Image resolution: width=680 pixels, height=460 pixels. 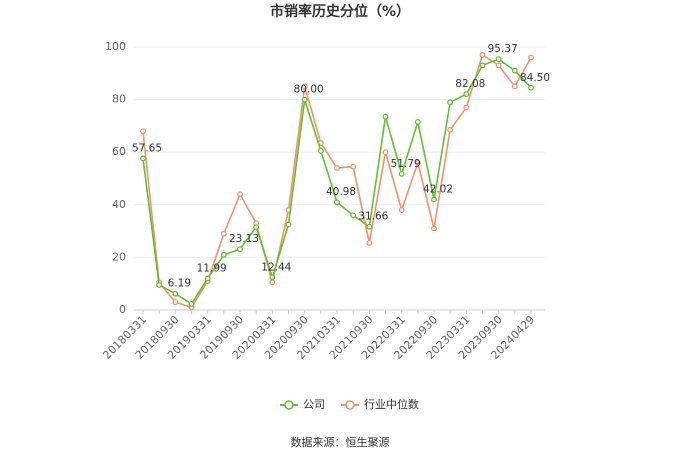 I want to click on y-tick-label: 40, so click(x=119, y=204).